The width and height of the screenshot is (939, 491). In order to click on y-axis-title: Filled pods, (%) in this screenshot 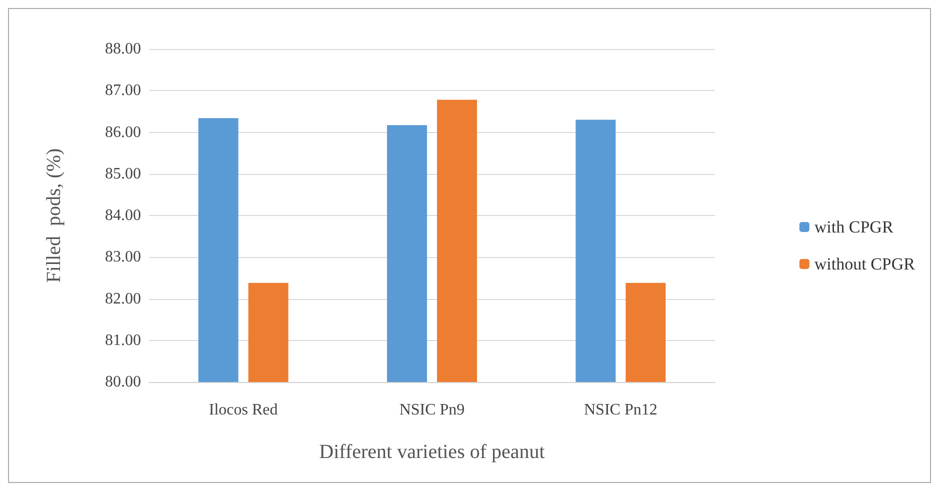, I will do `click(54, 215)`.